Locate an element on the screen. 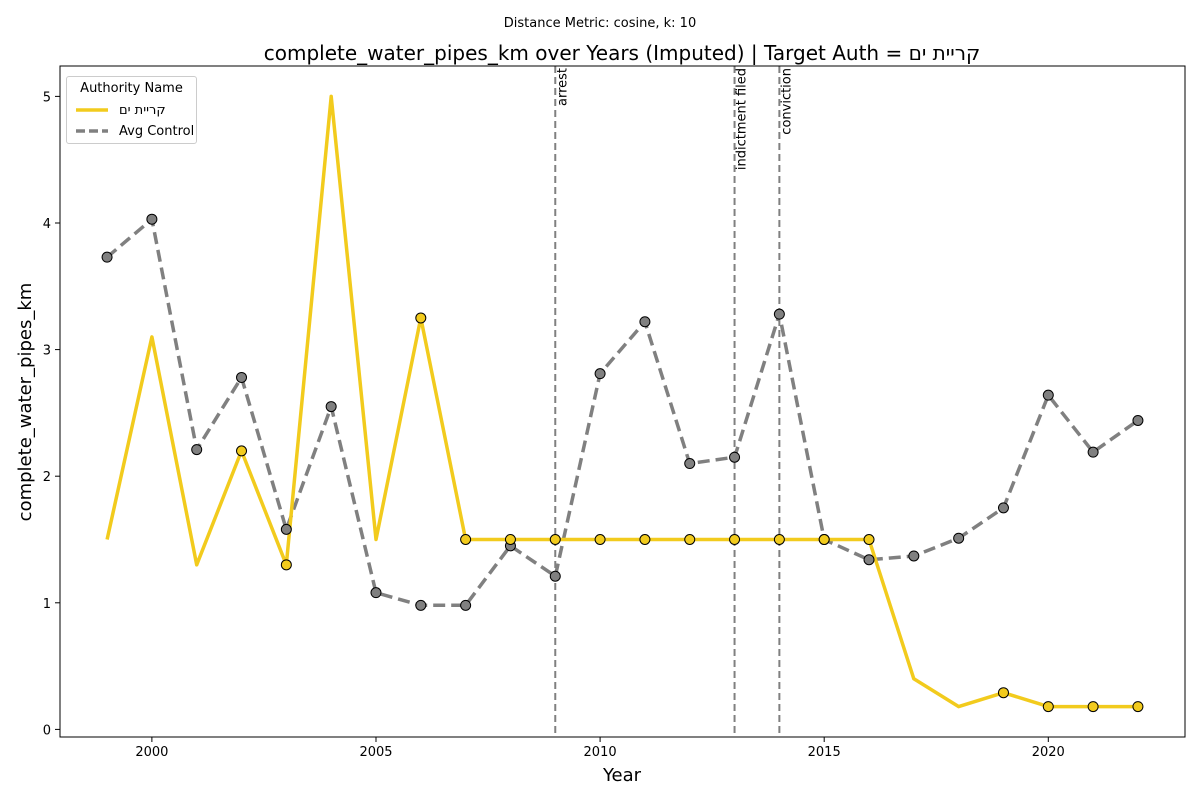 The width and height of the screenshot is (1200, 800). chart-suptitle: Distance Metric: cosine, k: 10 is located at coordinates (600, 23).